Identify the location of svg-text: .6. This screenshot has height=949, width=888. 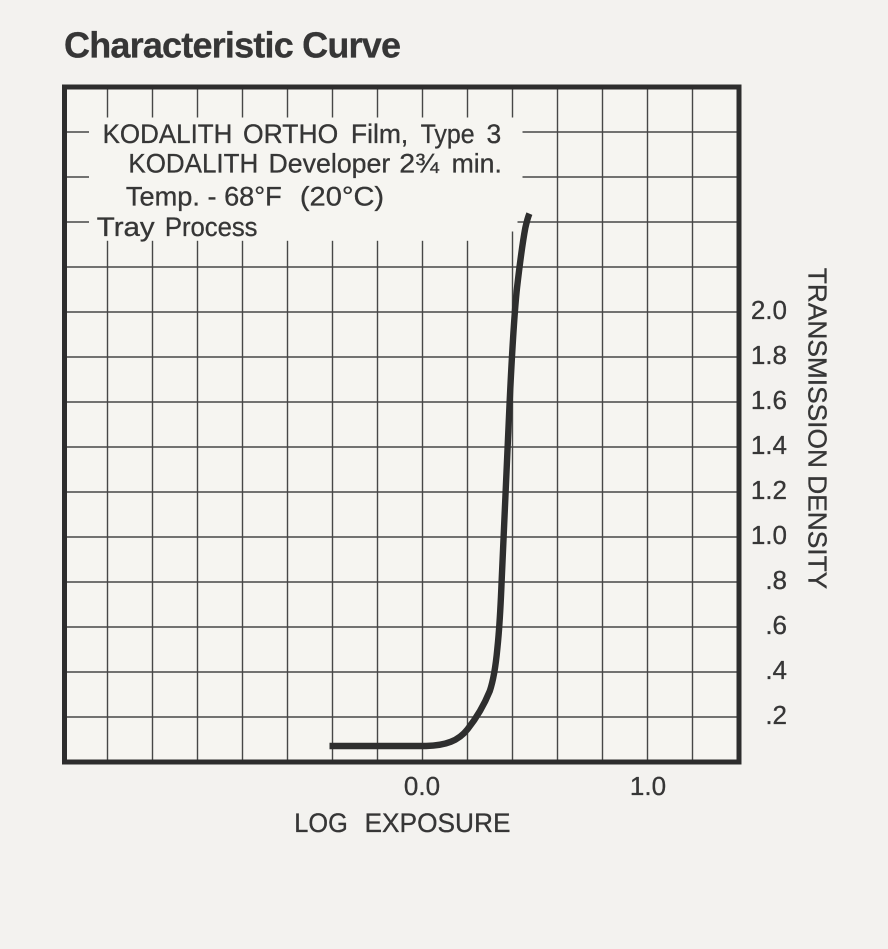
(776, 625).